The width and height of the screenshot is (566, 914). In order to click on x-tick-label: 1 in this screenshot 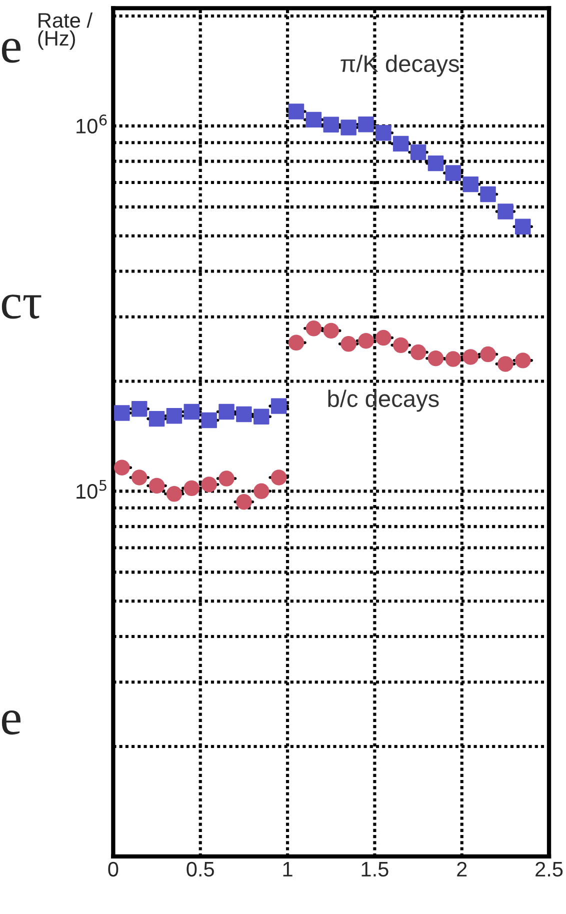, I will do `click(287, 869)`.